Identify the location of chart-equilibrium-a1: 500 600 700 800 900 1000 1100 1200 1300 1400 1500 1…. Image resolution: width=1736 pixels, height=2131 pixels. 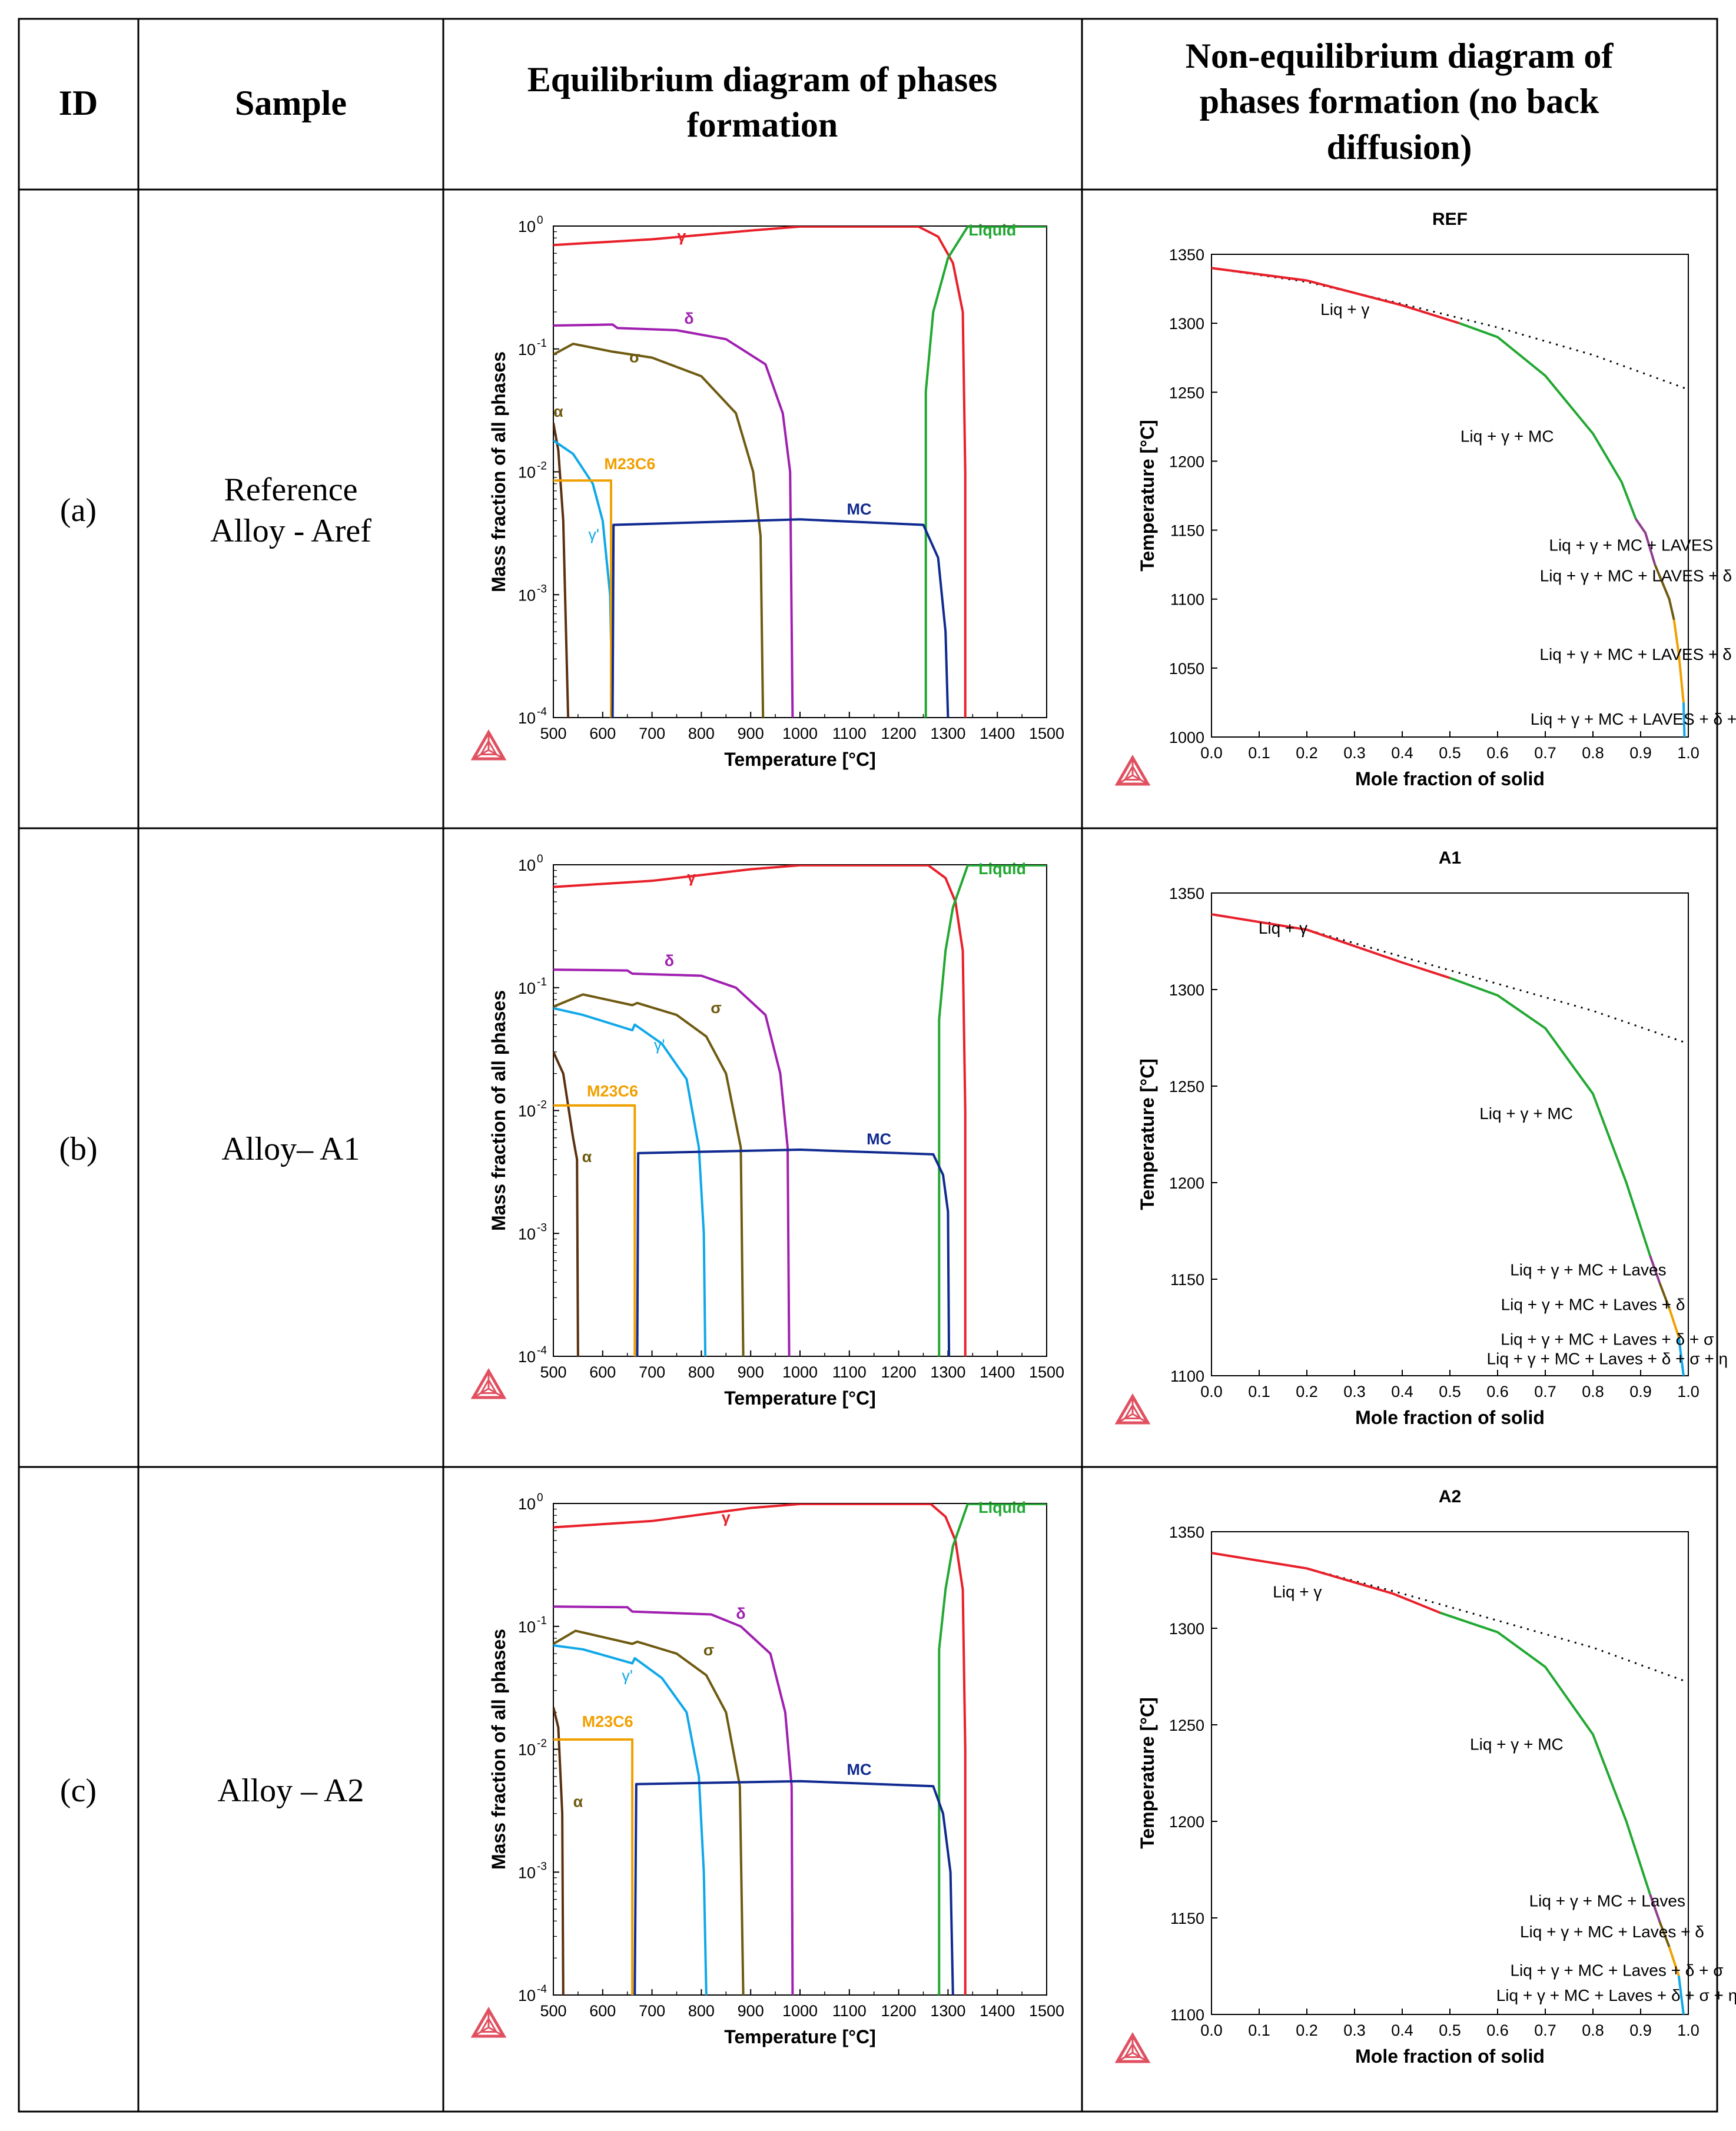
(767, 1131).